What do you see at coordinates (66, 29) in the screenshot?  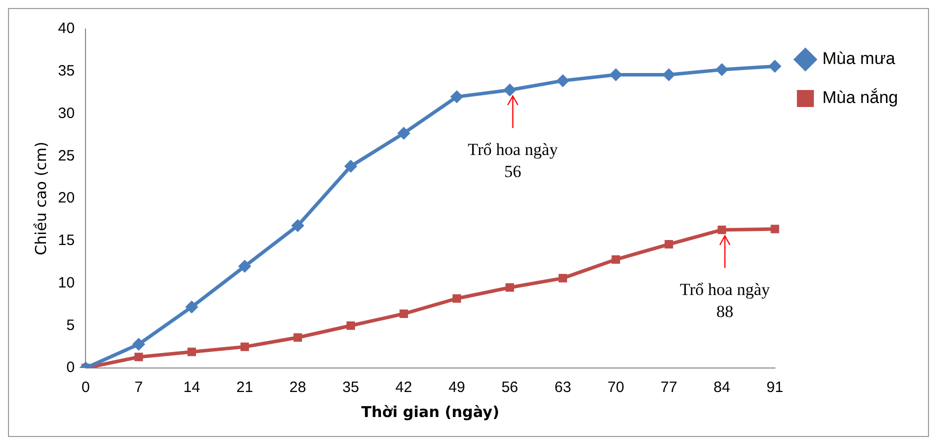 I see `y-tick-label: 40` at bounding box center [66, 29].